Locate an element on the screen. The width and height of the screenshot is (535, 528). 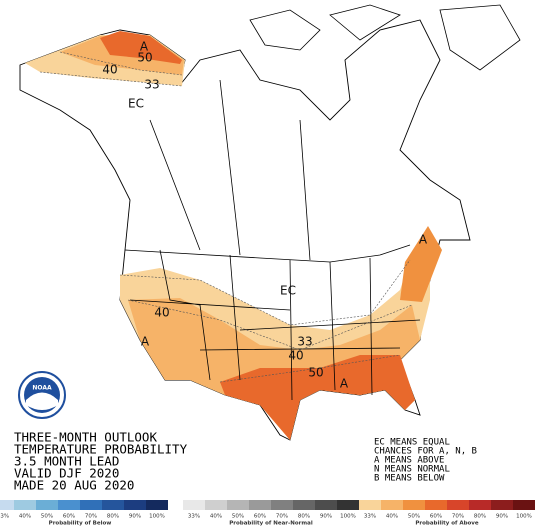
legend-line: A MEANS ABOVE is located at coordinates (409, 461).